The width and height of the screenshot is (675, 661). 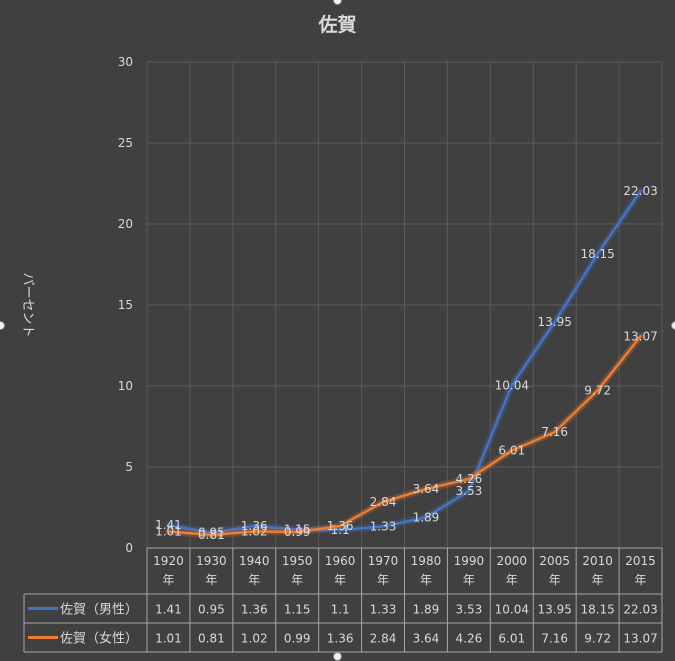 I want to click on table-cell: 1.1, so click(x=340, y=610).